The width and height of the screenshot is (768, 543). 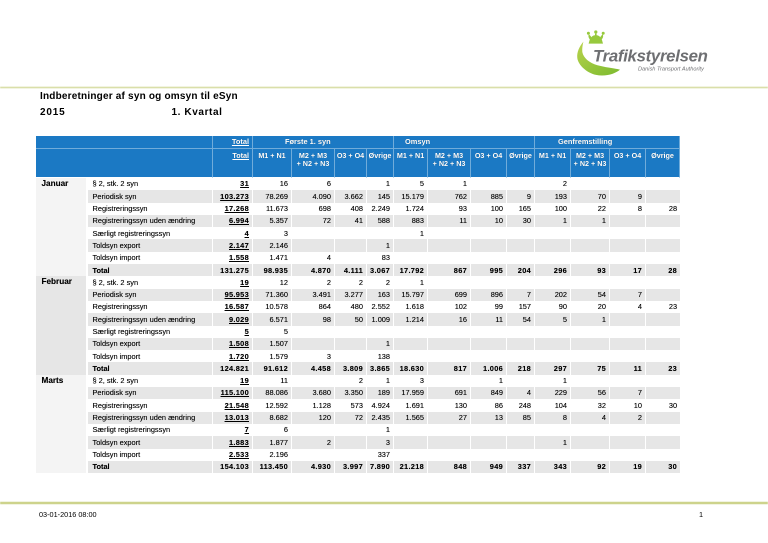 What do you see at coordinates (671, 70) in the screenshot?
I see `svg-text: Danish Transport Authority` at bounding box center [671, 70].